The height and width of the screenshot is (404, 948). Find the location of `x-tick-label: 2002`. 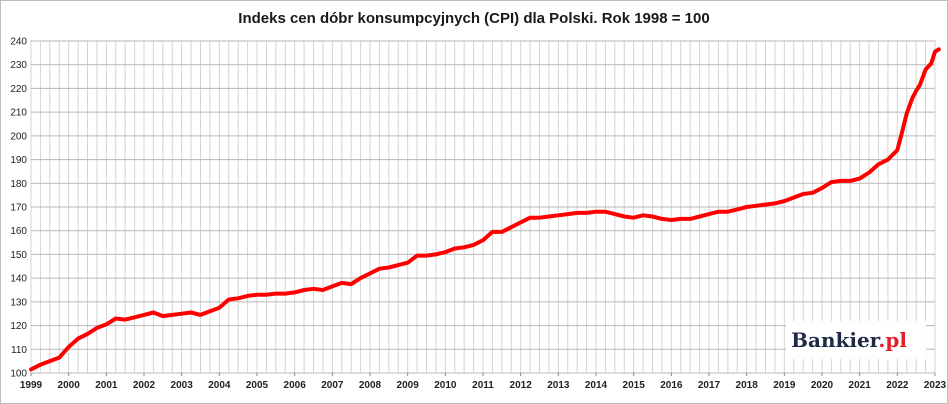

x-tick-label: 2002 is located at coordinates (144, 385).